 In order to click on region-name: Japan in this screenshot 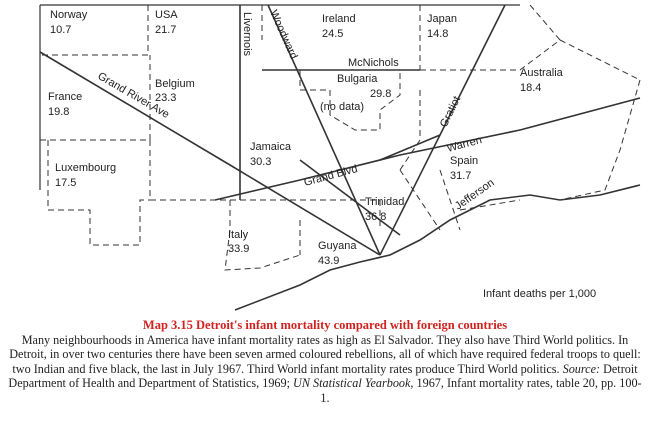, I will do `click(442, 19)`.